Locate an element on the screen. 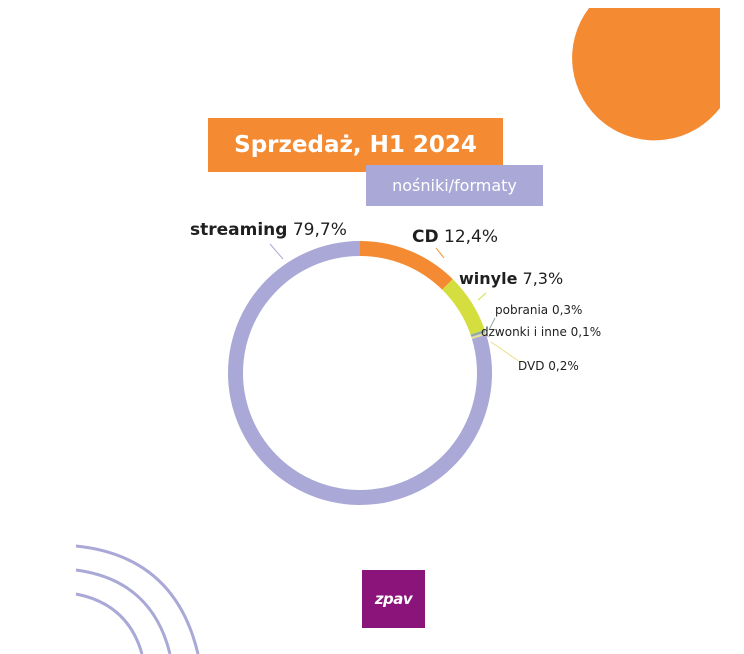  label-value: 0,1% is located at coordinates (584, 332).